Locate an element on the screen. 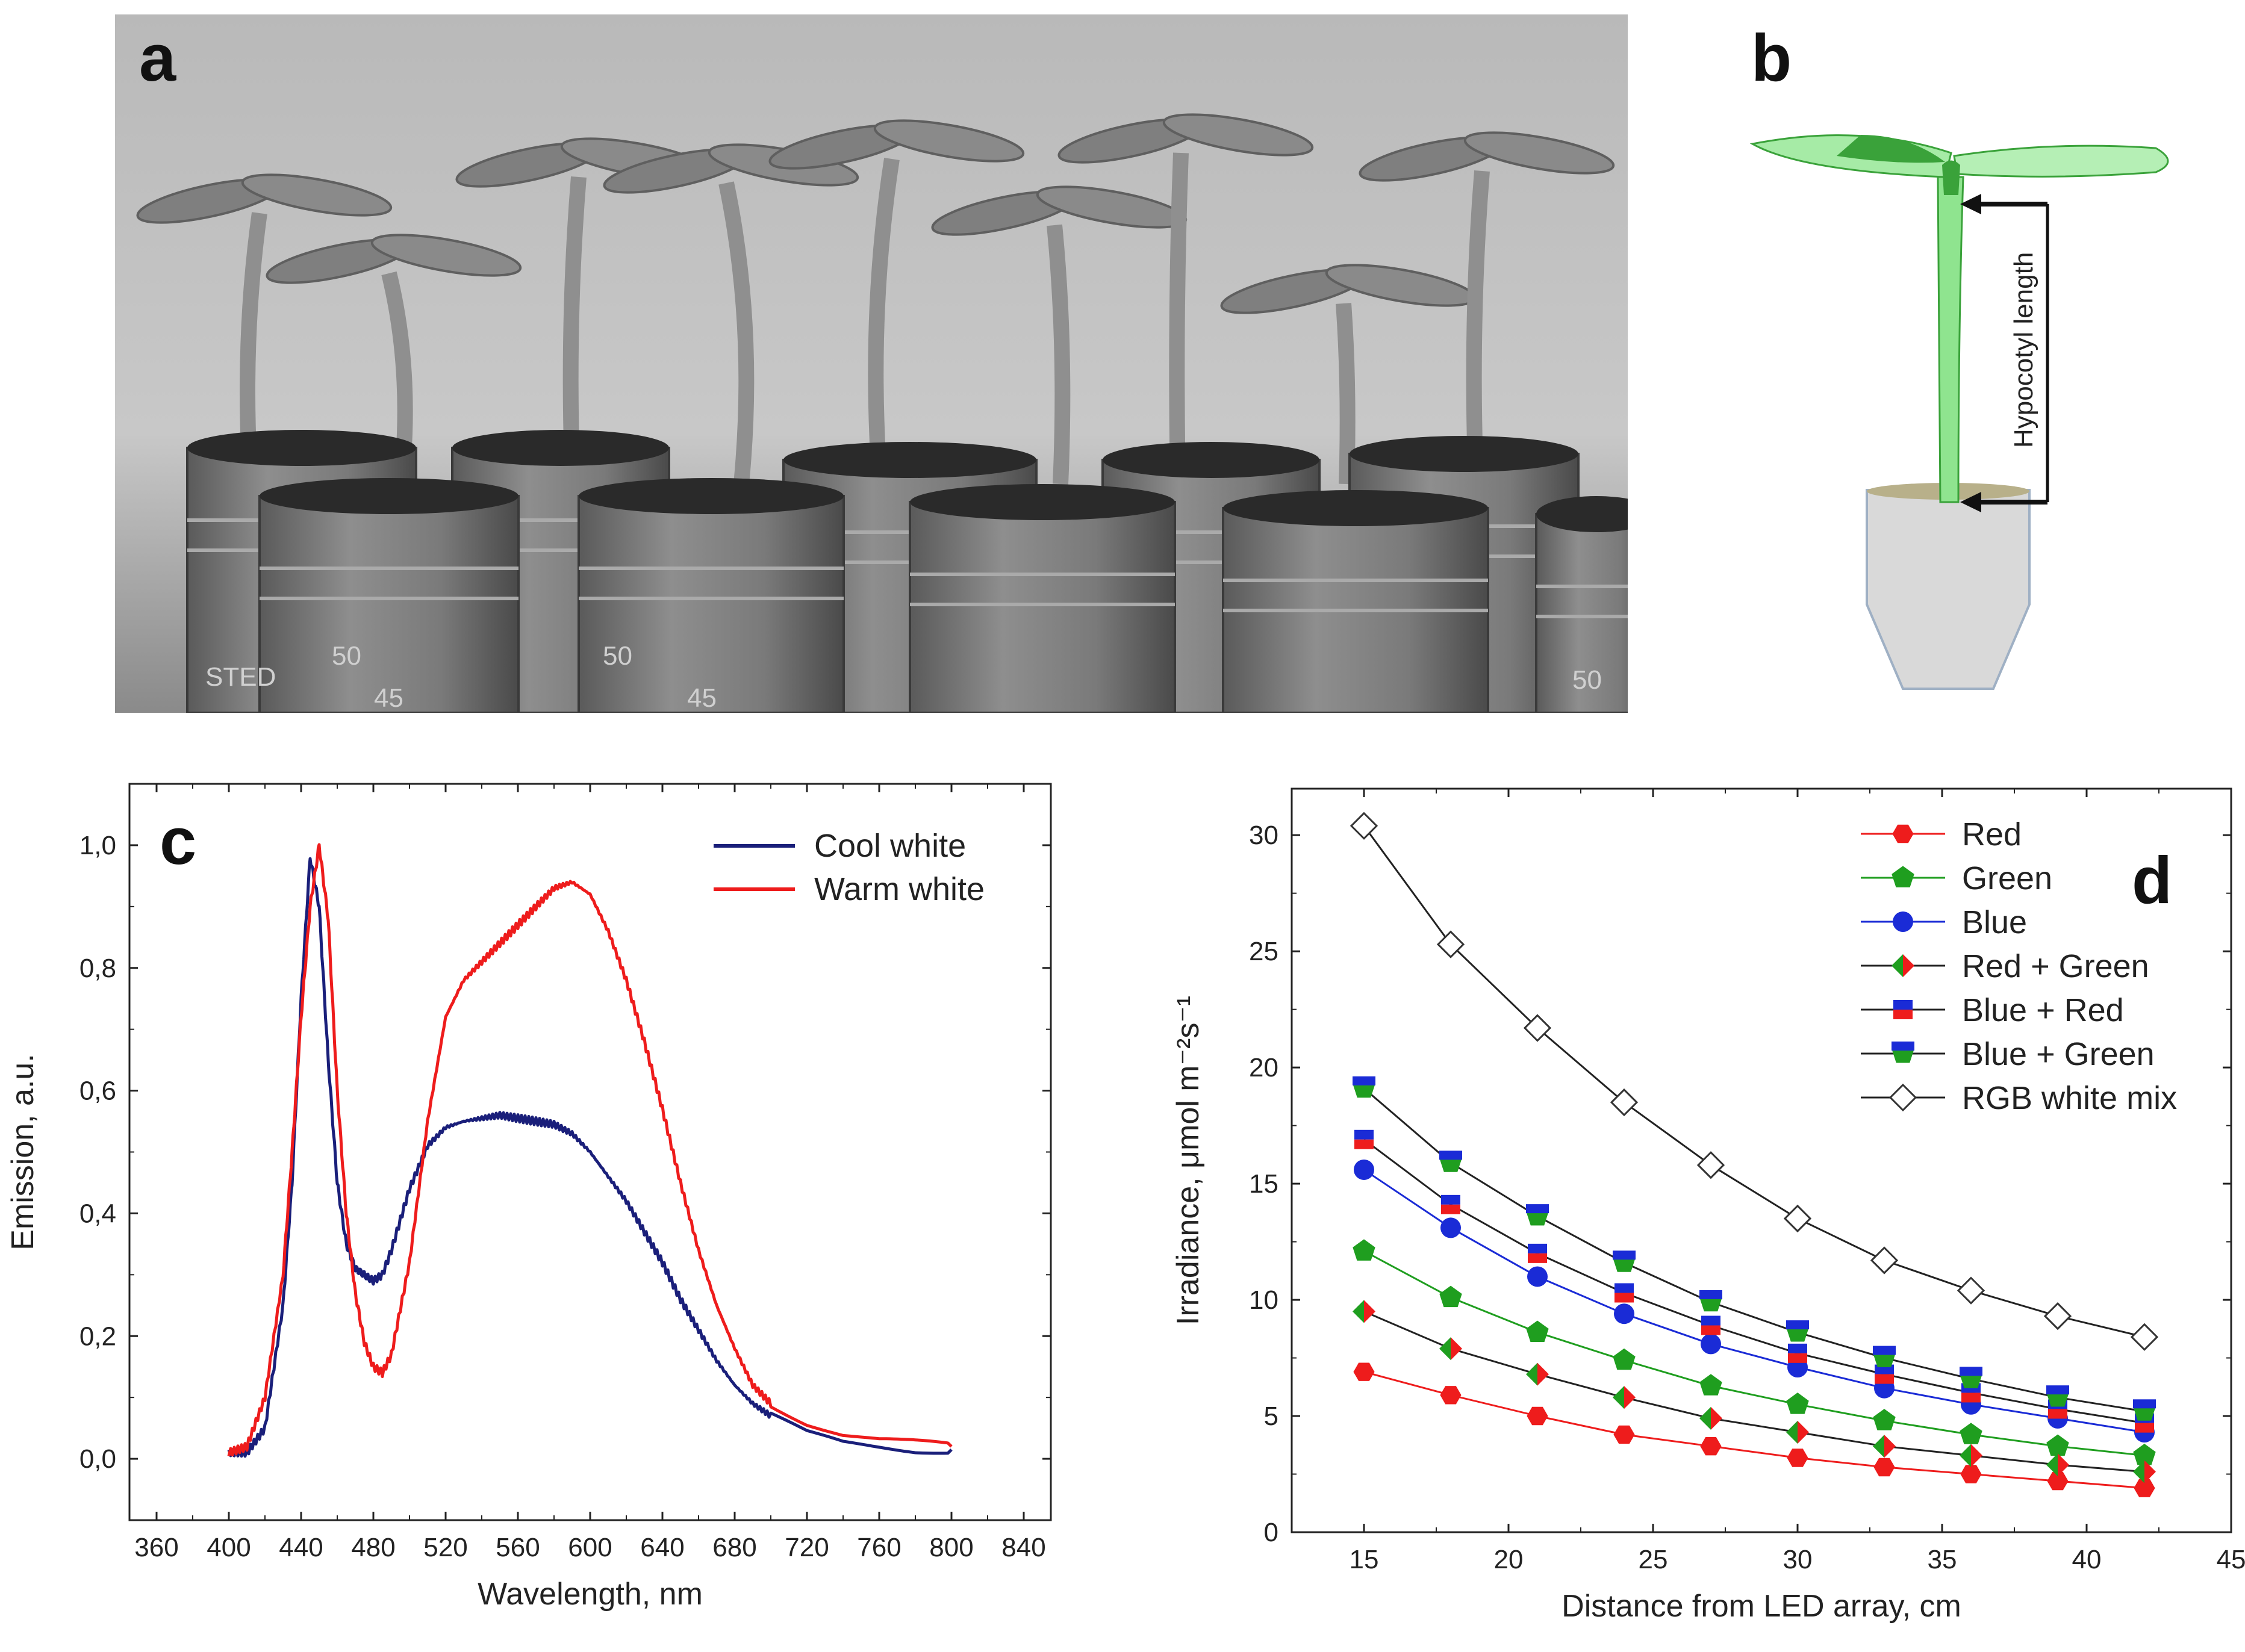 The image size is (2245, 1652). x-tick-label: 720 is located at coordinates (807, 1547).